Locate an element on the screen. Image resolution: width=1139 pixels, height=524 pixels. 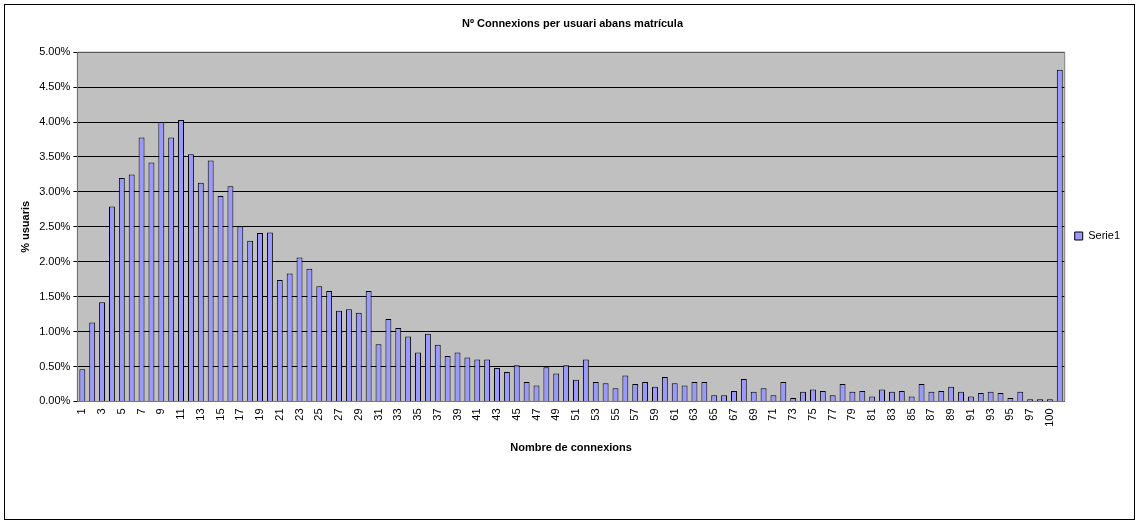
x-tick-label: 100 is located at coordinates (1048, 417).